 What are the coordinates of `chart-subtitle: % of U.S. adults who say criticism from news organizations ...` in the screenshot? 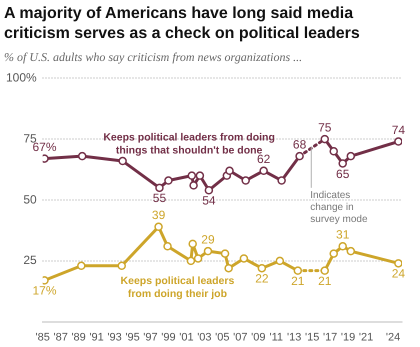 It's located at (153, 57).